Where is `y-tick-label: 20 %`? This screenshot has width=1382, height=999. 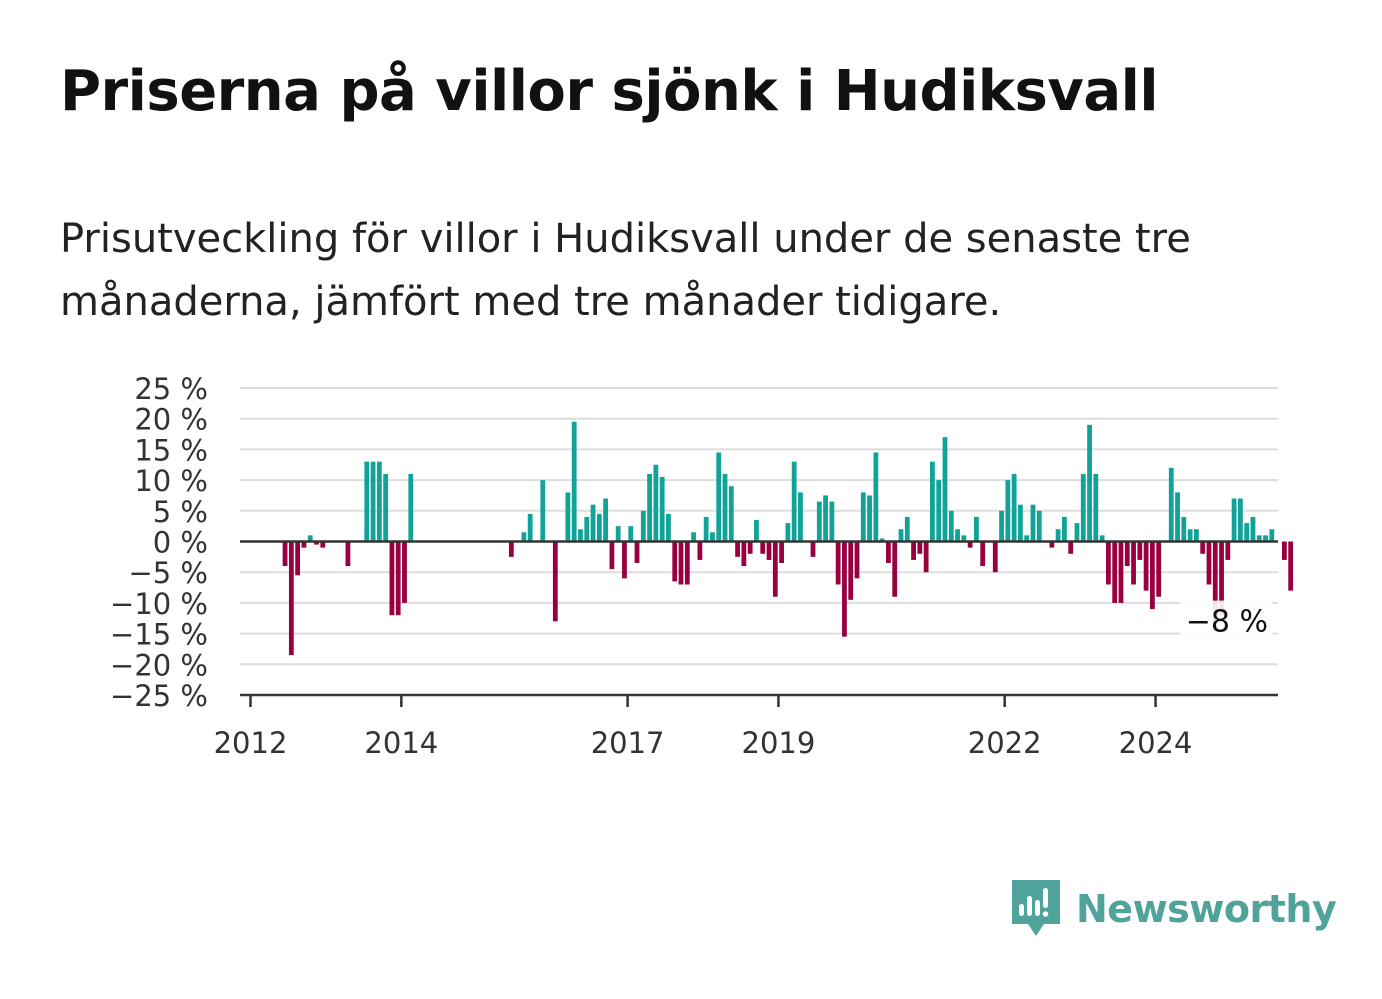 y-tick-label: 20 % is located at coordinates (171, 420).